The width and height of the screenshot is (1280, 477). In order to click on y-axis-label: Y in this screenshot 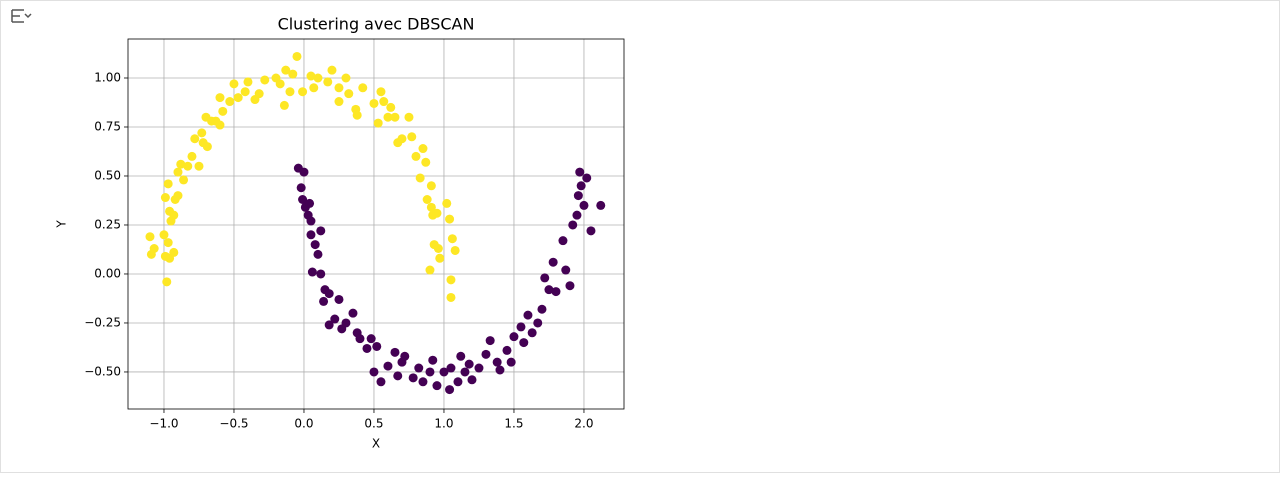, I will do `click(62, 224)`.